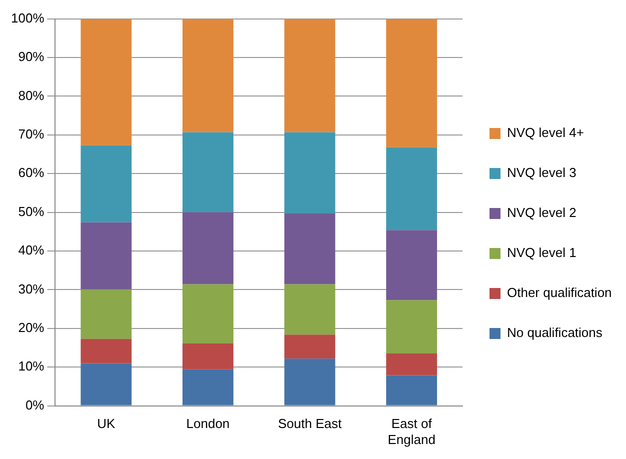  Describe the element at coordinates (31, 134) in the screenshot. I see `y-tick-label: 70%` at that location.